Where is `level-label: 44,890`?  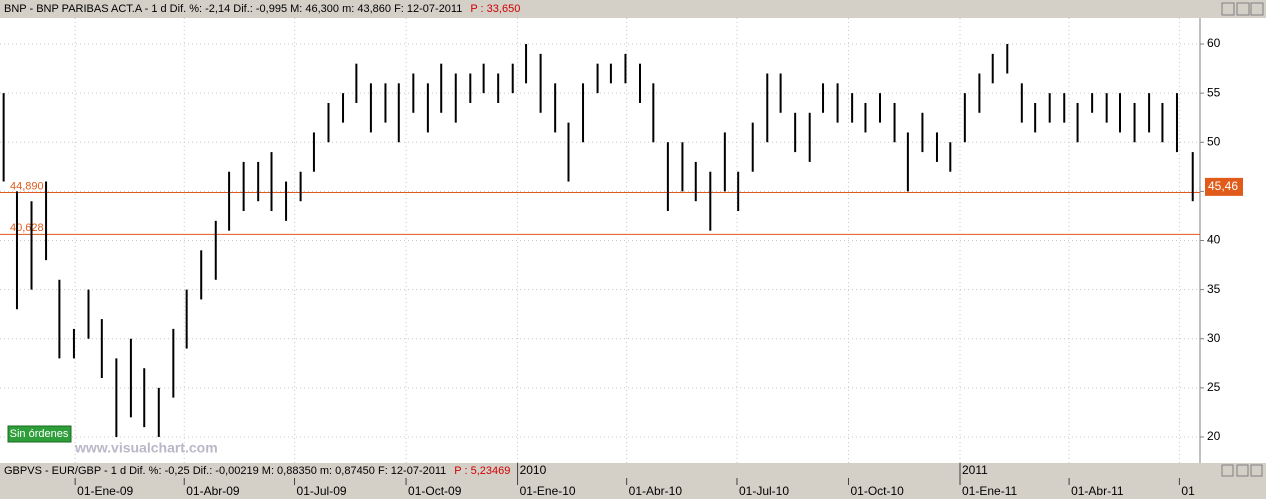
level-label: 44,890 is located at coordinates (27, 186).